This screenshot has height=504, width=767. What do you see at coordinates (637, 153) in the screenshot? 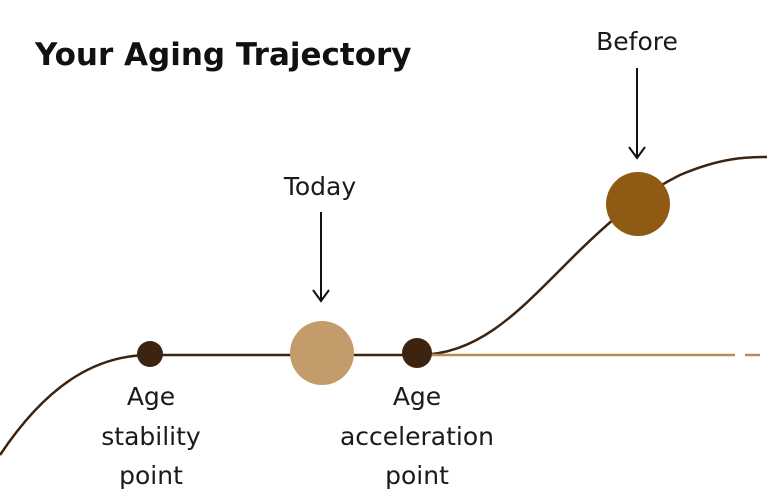
I see `before-arrowhead` at bounding box center [637, 153].